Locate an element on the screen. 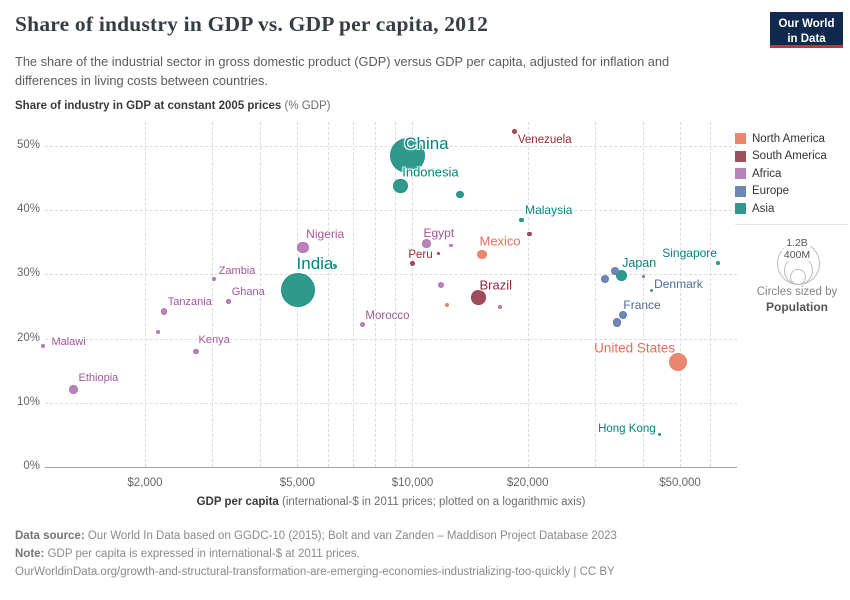 The image size is (850, 600). point-peru is located at coordinates (412, 263).